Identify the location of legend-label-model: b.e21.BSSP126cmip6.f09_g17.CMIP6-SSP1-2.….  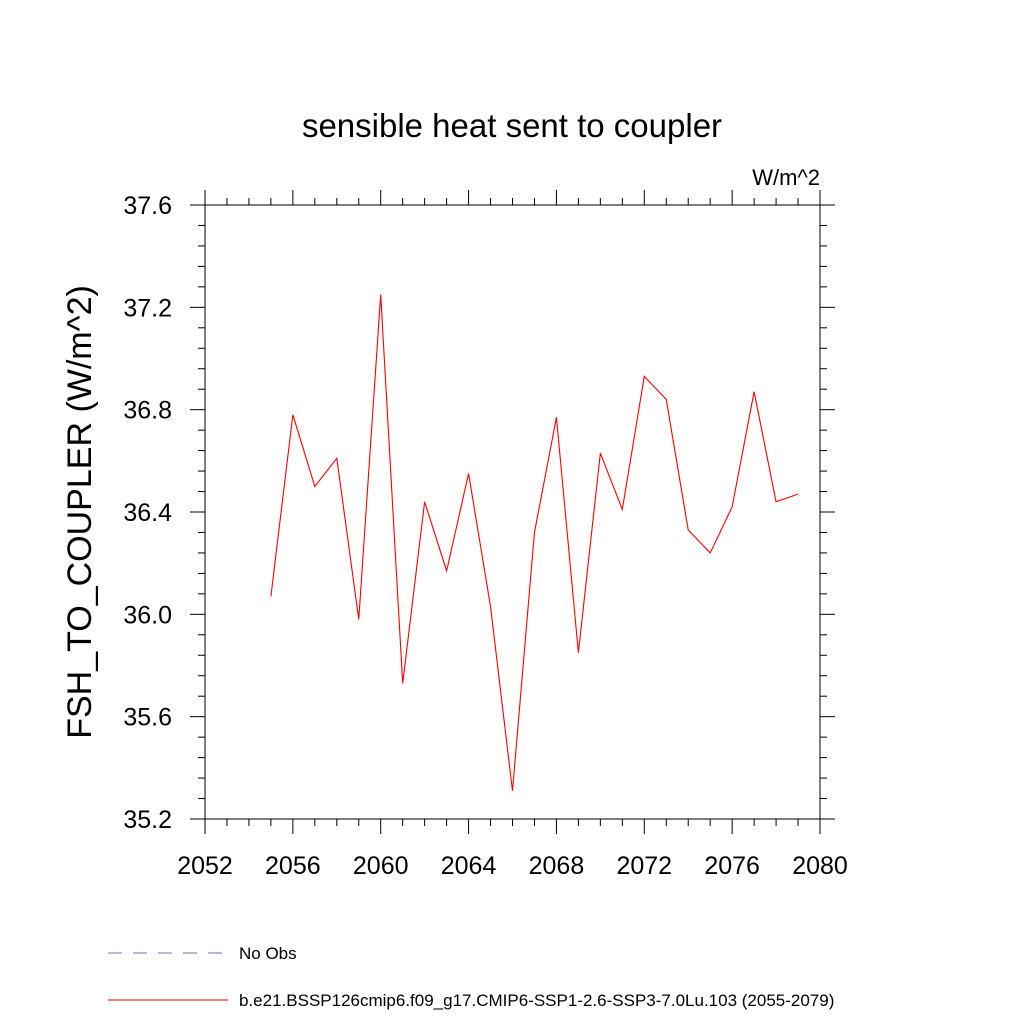
(536, 1000).